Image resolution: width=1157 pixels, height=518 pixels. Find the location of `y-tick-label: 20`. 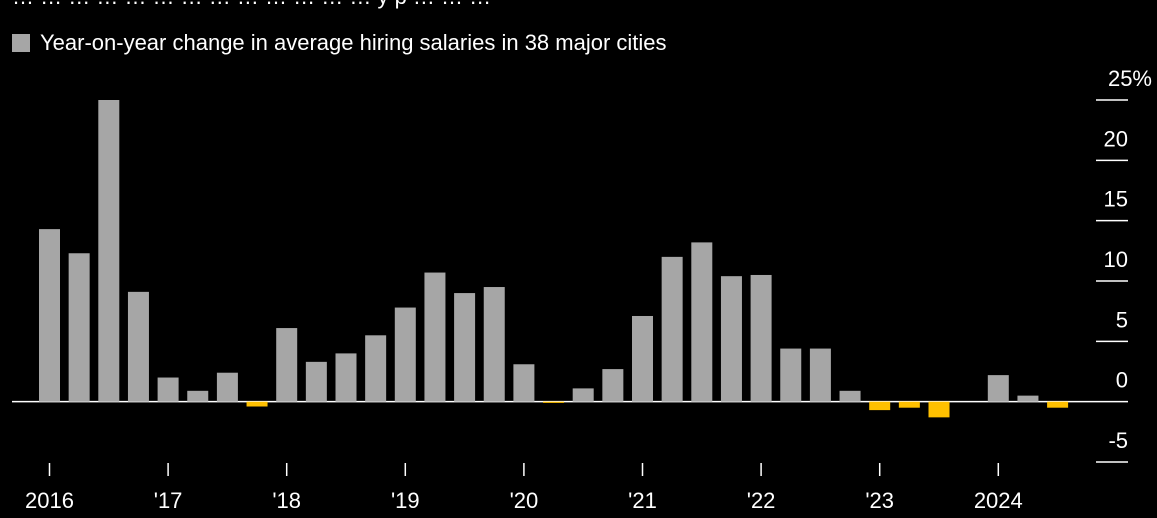

y-tick-label: 20 is located at coordinates (1116, 138).